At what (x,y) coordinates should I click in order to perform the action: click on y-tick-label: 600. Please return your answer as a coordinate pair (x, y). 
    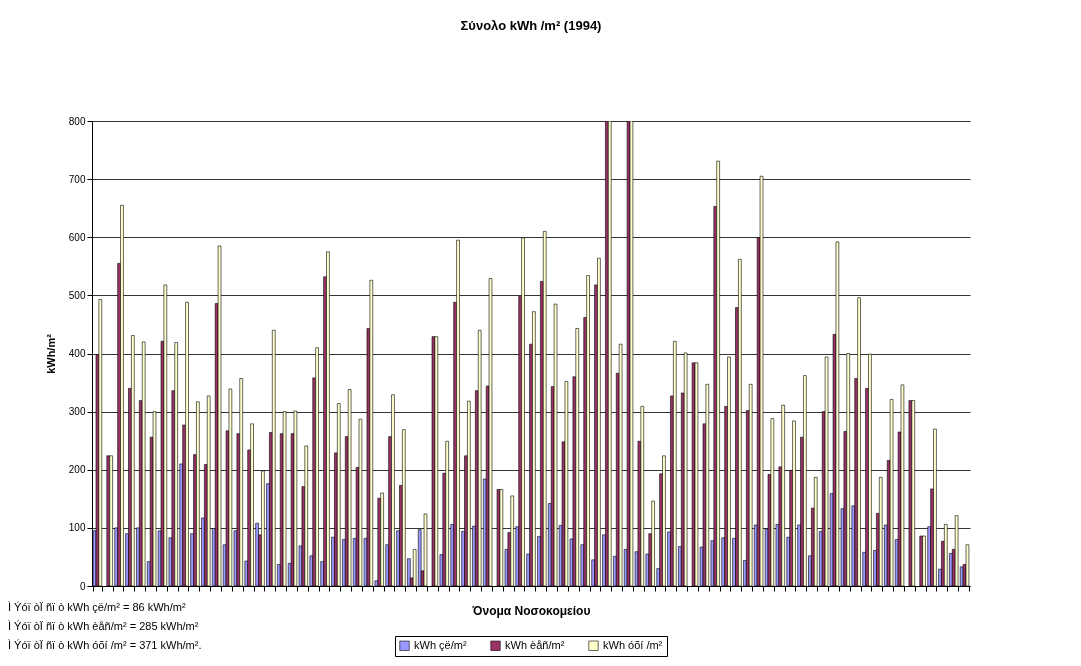
    Looking at the image, I should click on (77, 237).